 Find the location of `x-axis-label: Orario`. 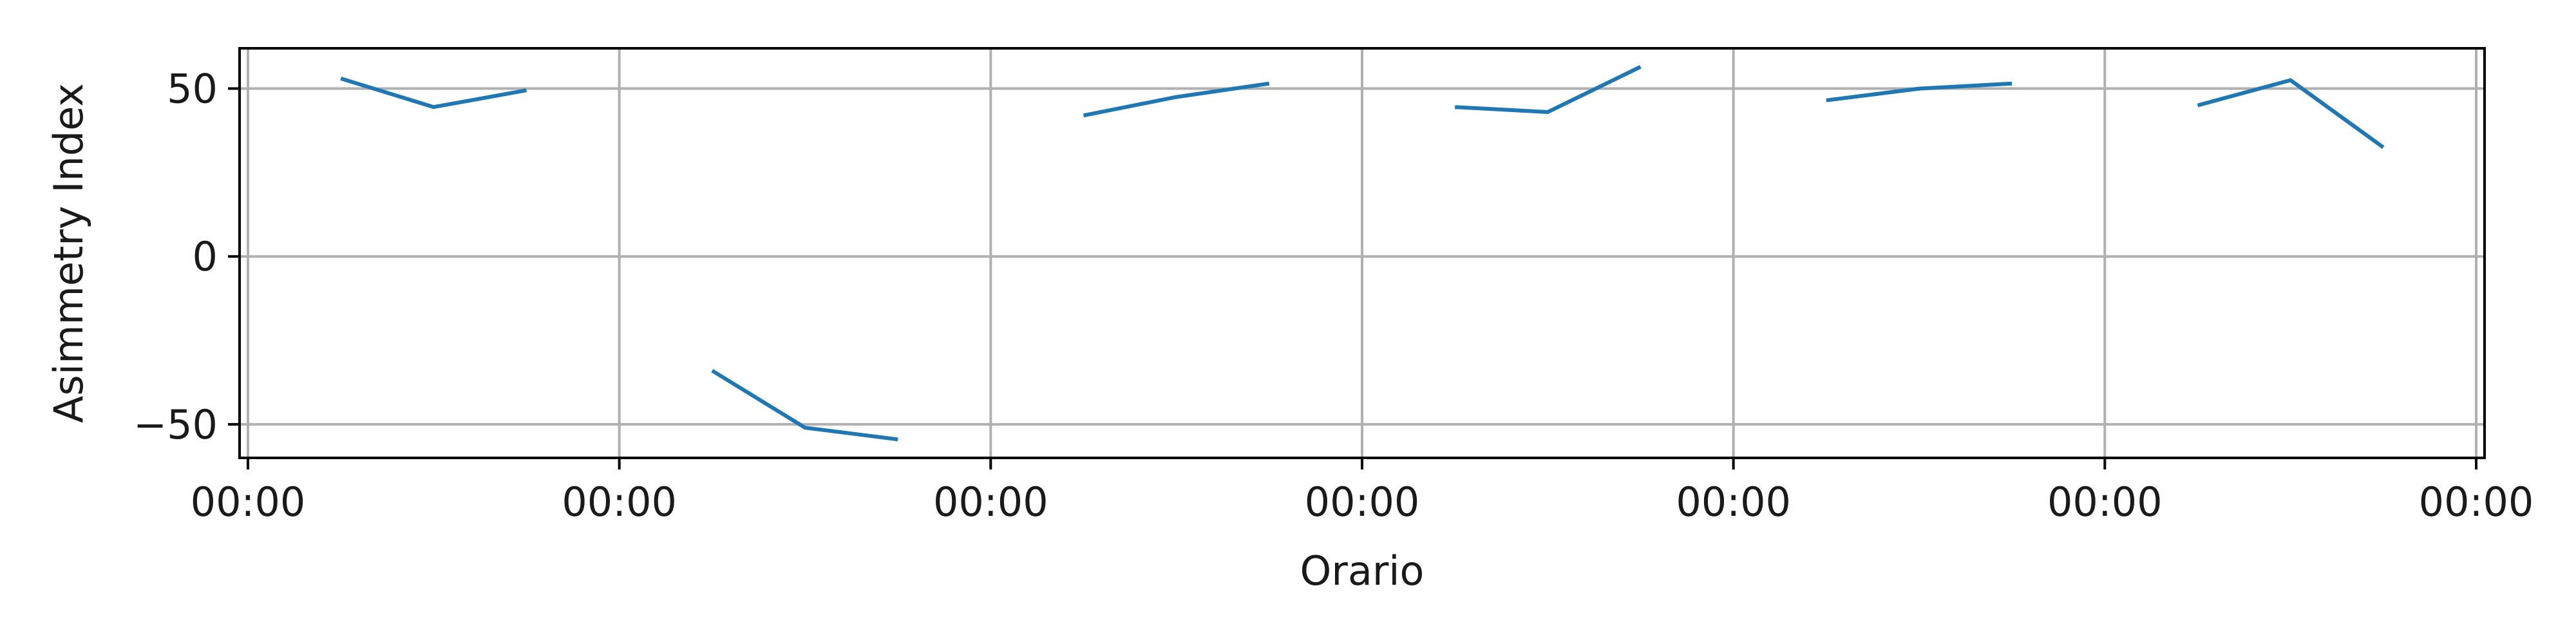

x-axis-label: Orario is located at coordinates (1362, 570).